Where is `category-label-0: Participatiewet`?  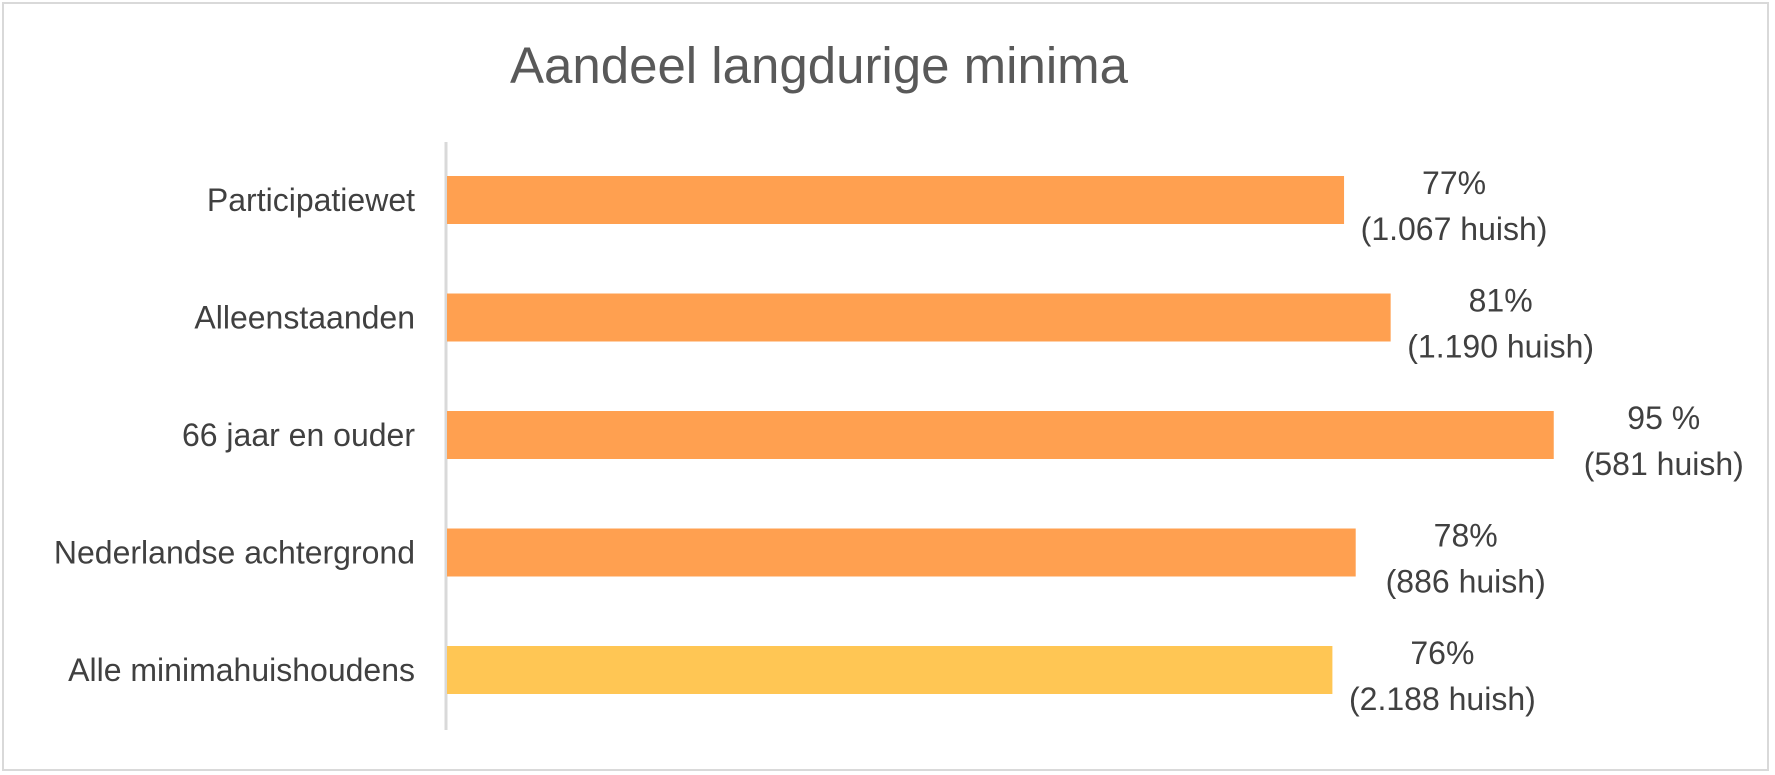
category-label-0: Participatiewet is located at coordinates (311, 200).